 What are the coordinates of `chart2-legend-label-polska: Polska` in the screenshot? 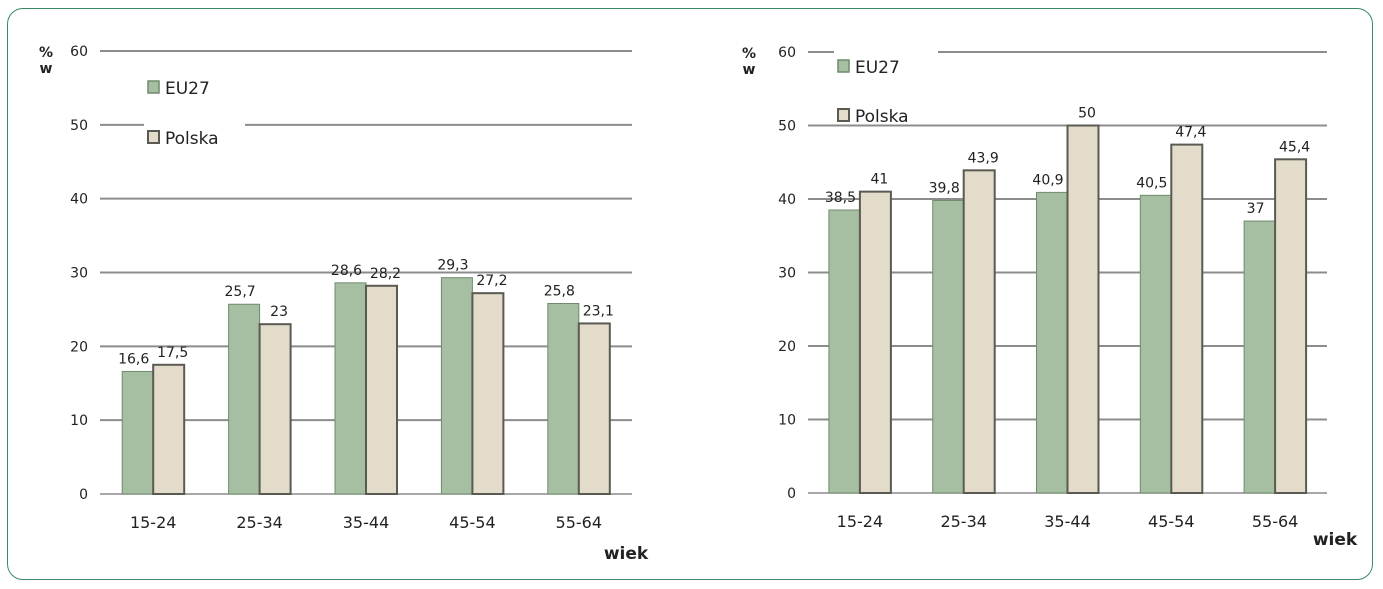 It's located at (882, 117).